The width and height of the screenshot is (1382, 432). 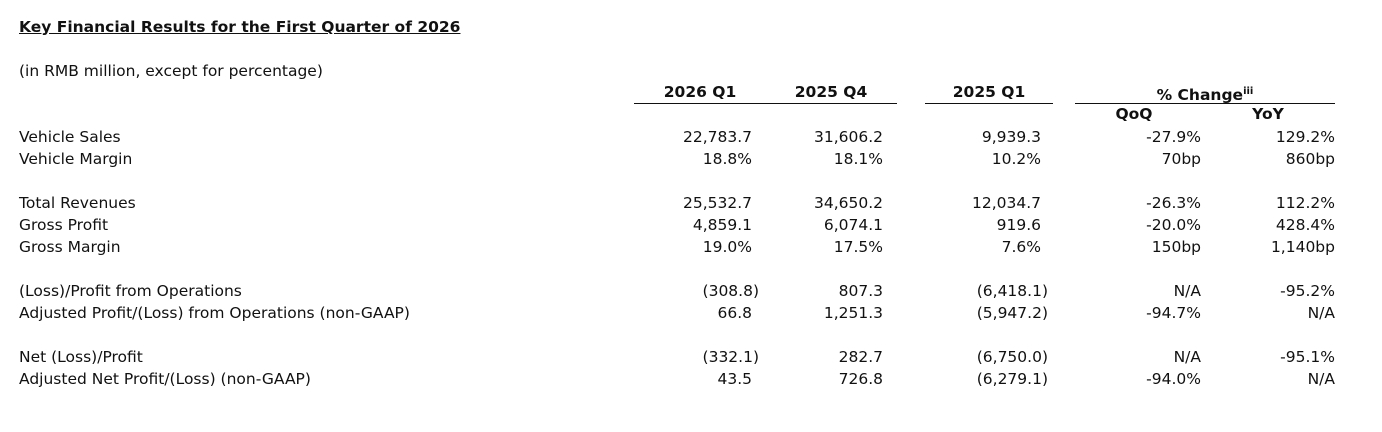 What do you see at coordinates (700, 92) in the screenshot?
I see `column-header: 2026 Q1` at bounding box center [700, 92].